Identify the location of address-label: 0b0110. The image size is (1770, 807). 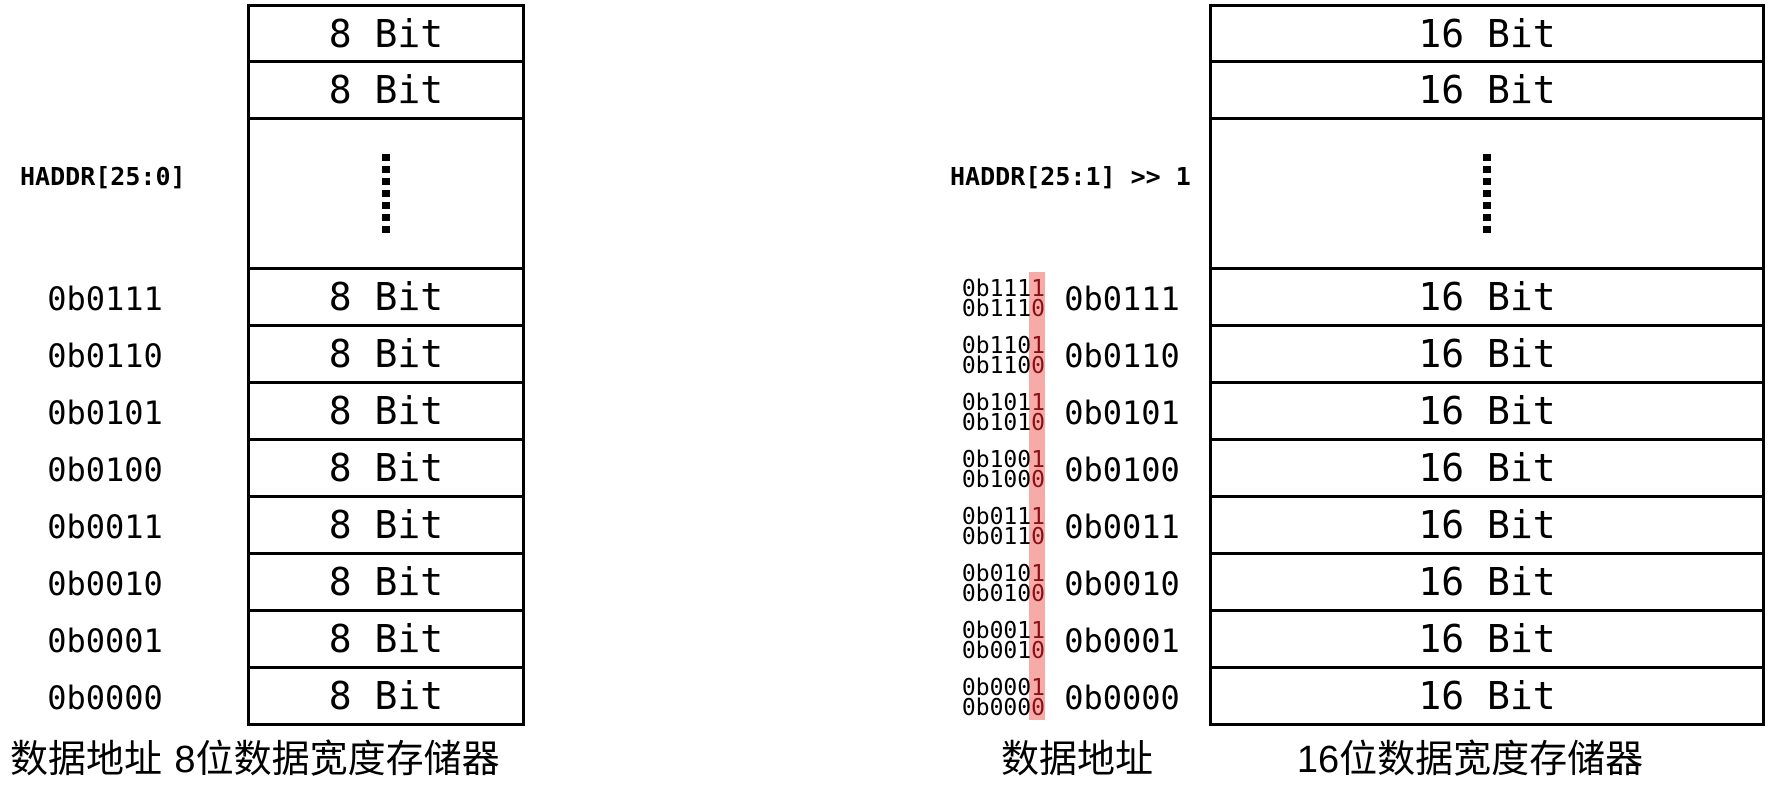
(105, 355).